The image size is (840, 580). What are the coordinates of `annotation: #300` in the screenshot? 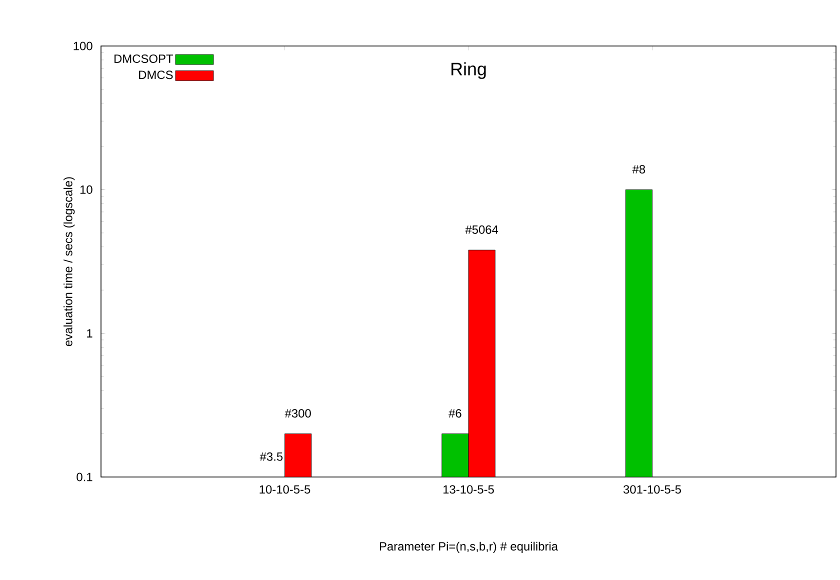 It's located at (297, 413).